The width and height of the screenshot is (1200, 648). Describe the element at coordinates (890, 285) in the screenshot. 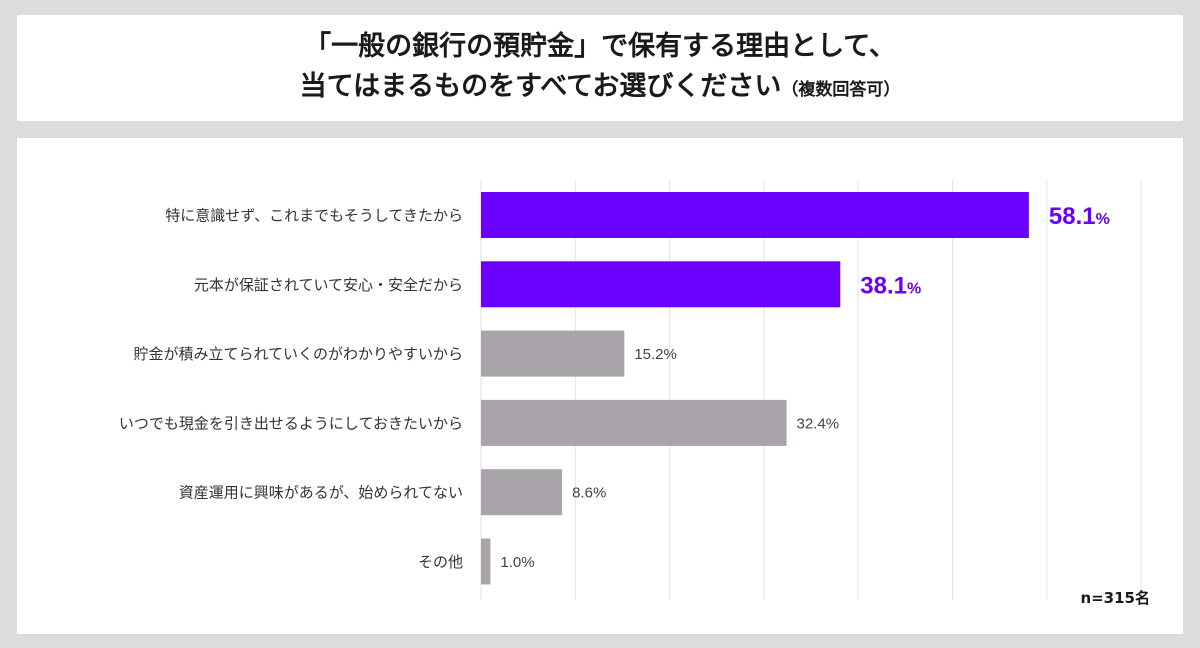

I see `data-label-highlighted: 38.1%` at that location.